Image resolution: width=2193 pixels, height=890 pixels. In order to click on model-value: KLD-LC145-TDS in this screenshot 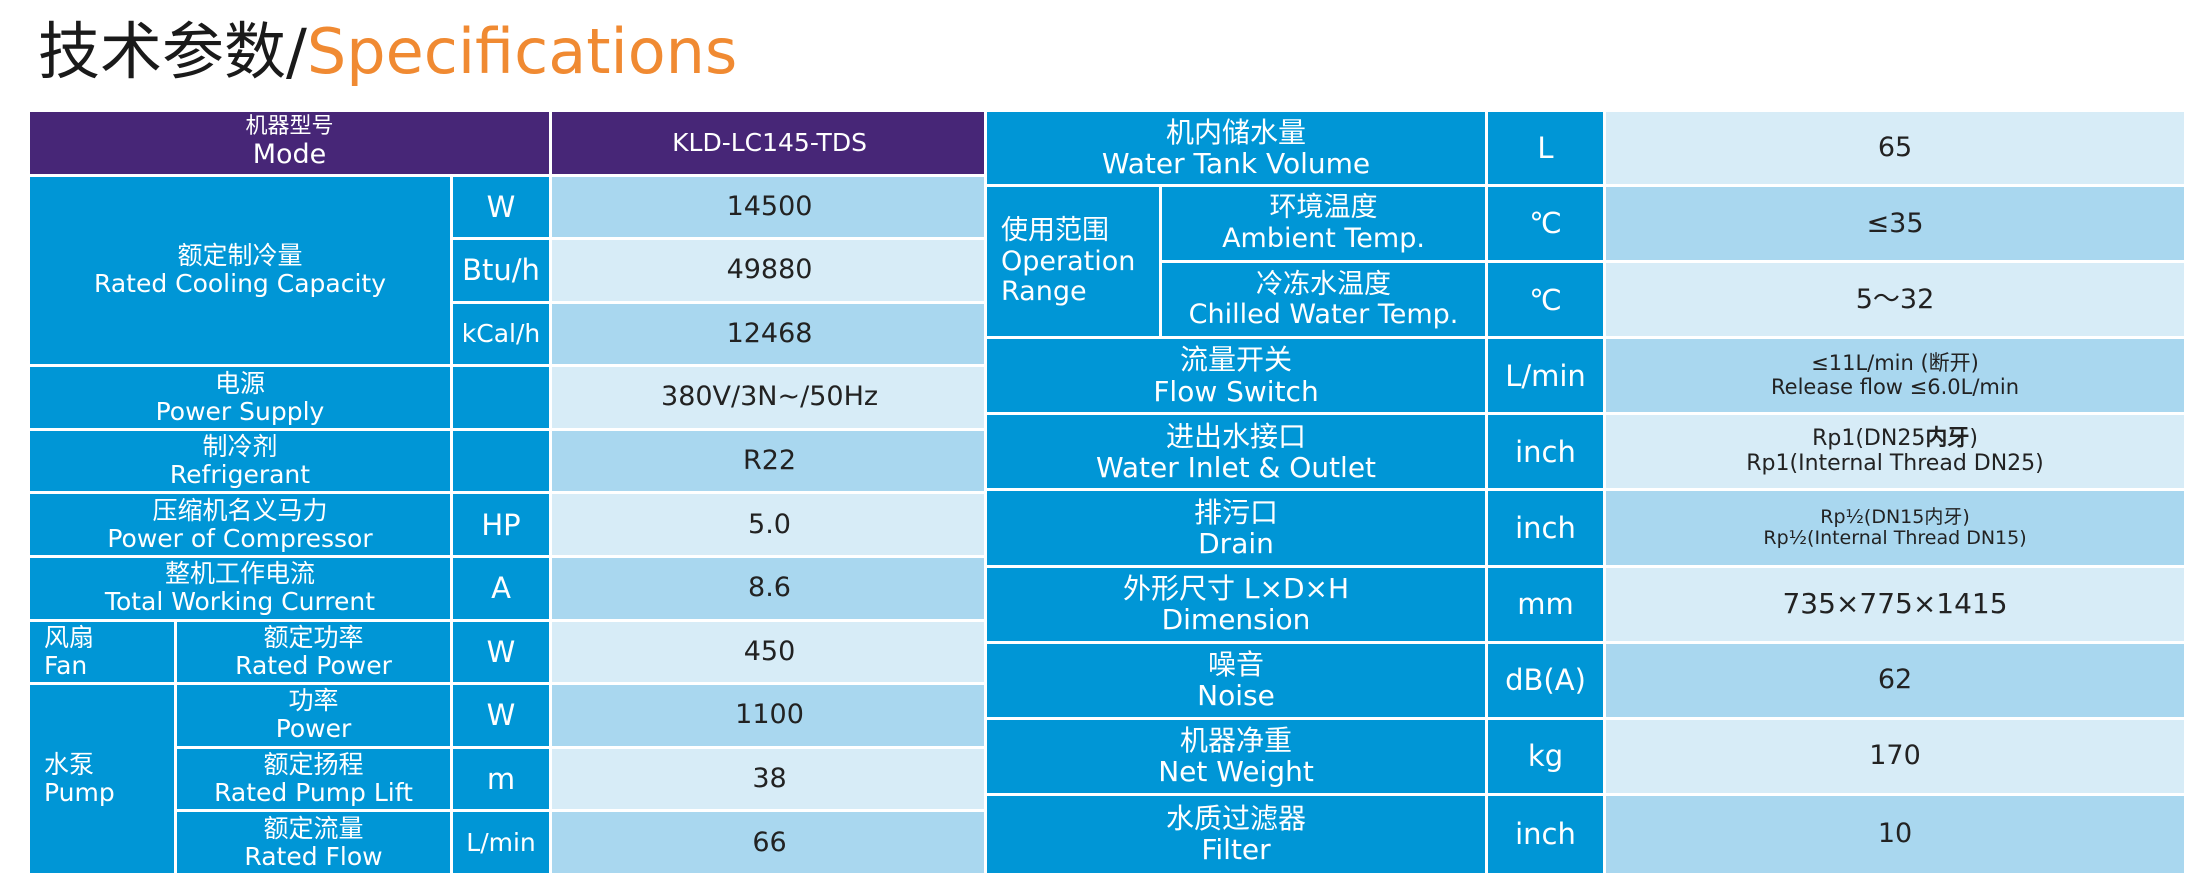, I will do `click(770, 143)`.